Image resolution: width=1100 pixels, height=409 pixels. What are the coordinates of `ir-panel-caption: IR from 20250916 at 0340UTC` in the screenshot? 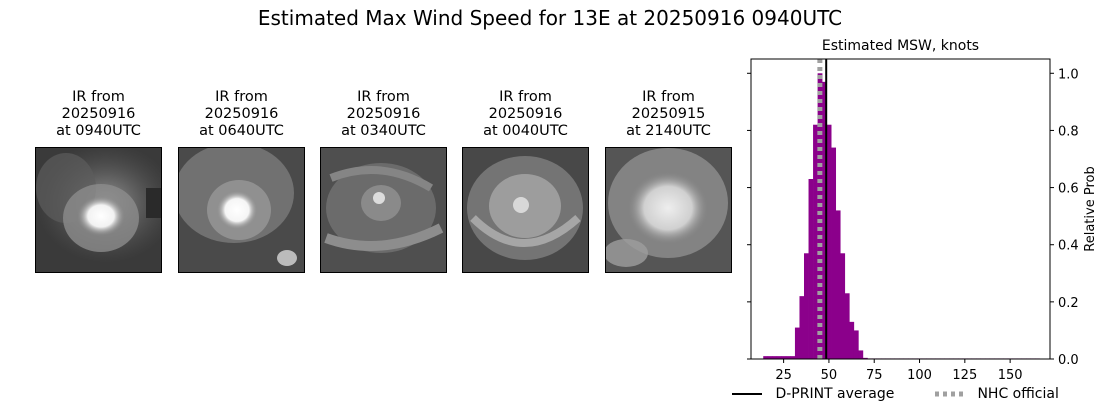 It's located at (383, 115).